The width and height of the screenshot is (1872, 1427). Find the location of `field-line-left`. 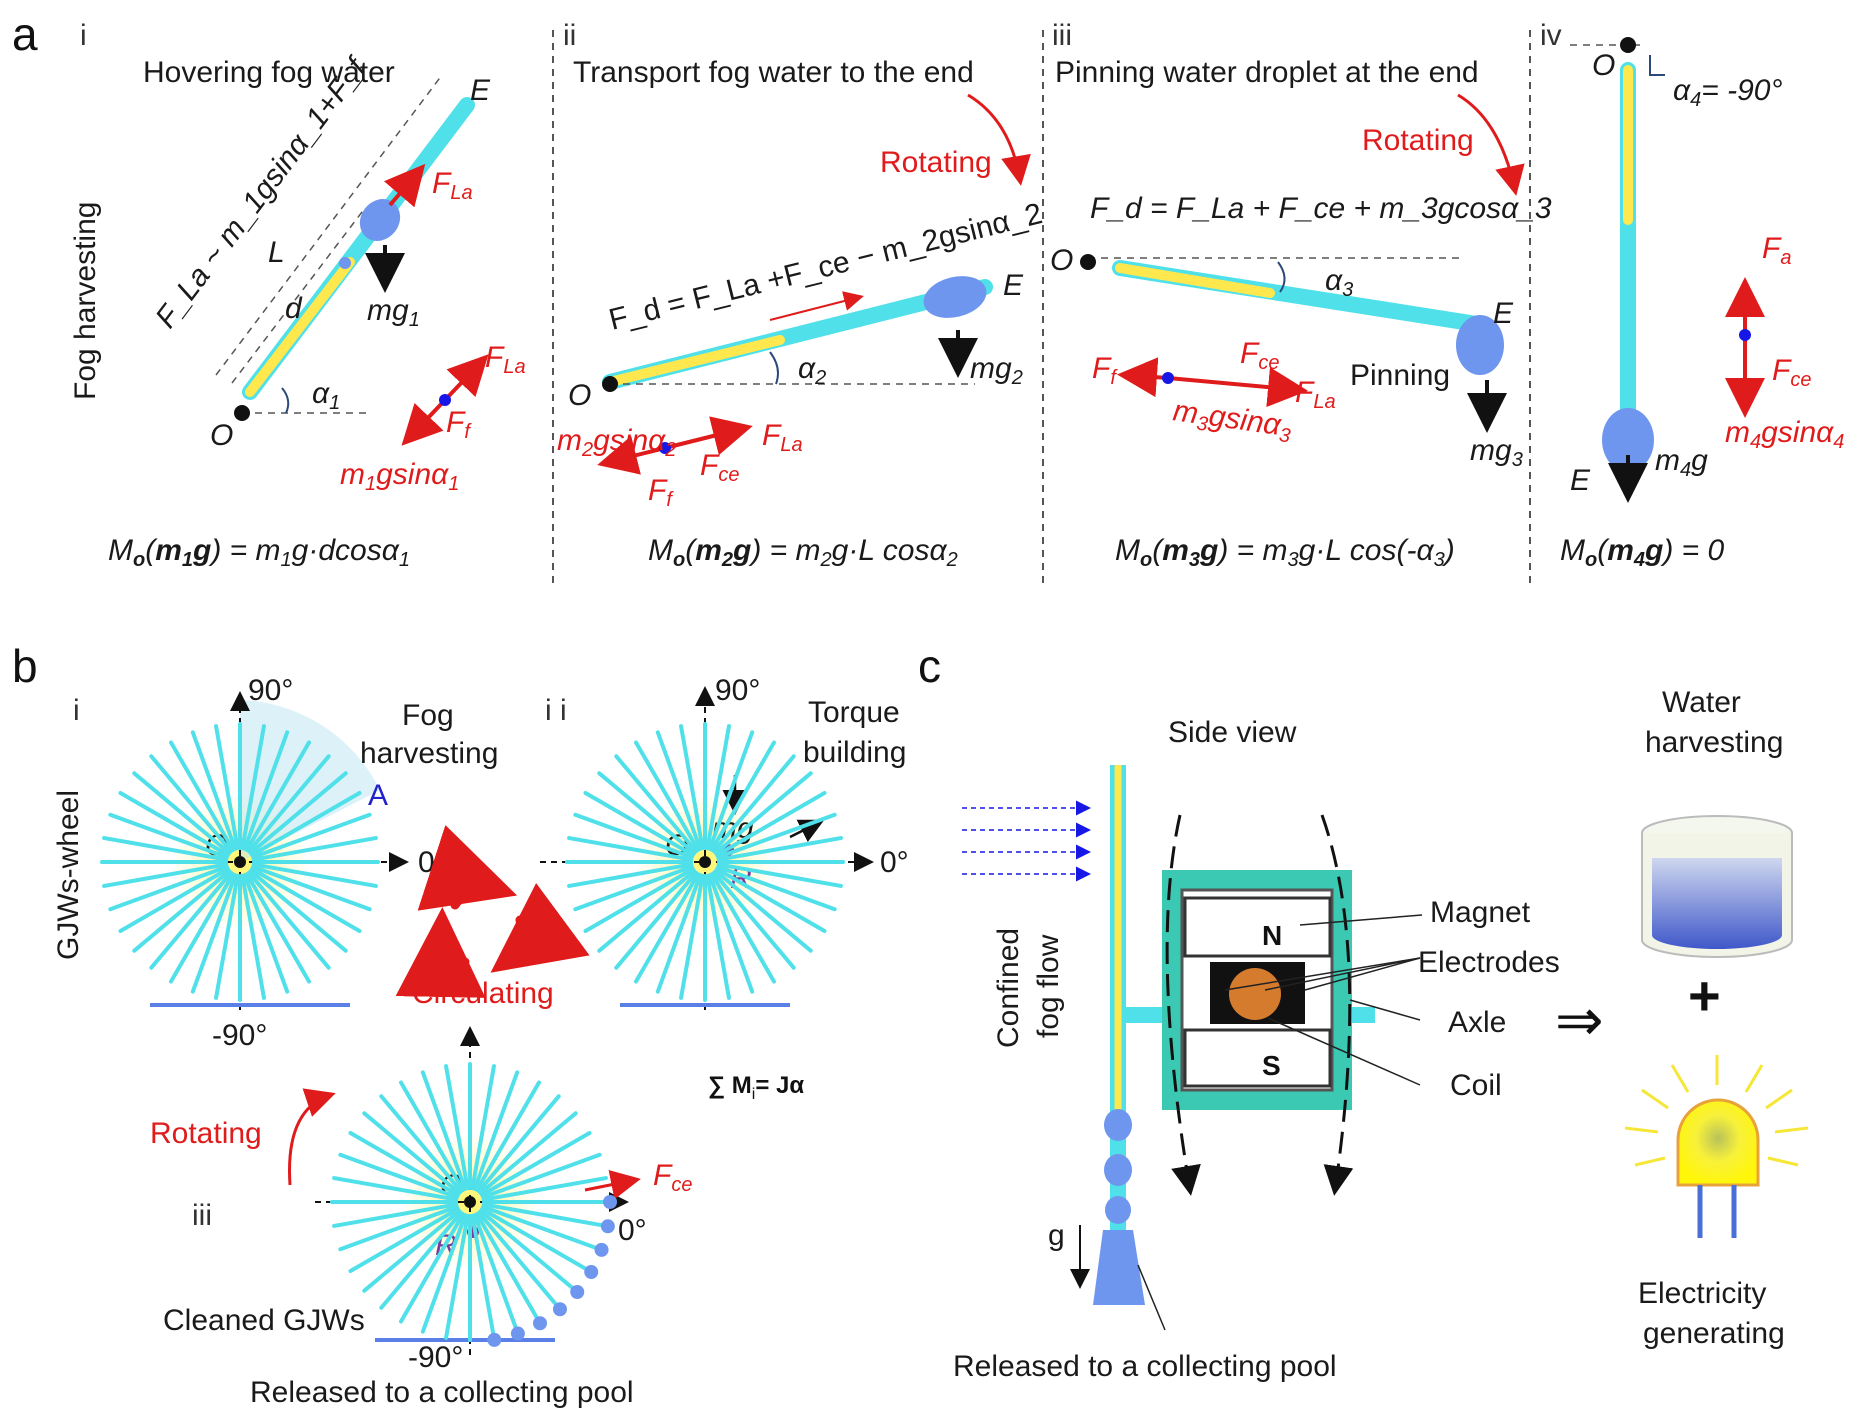

field-line-left is located at coordinates (1183, 1005).